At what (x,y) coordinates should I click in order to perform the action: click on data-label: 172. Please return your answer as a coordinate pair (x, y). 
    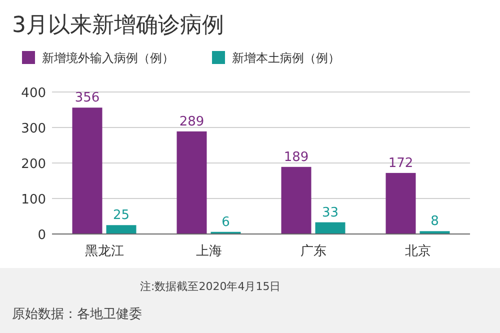
    Looking at the image, I should click on (401, 163).